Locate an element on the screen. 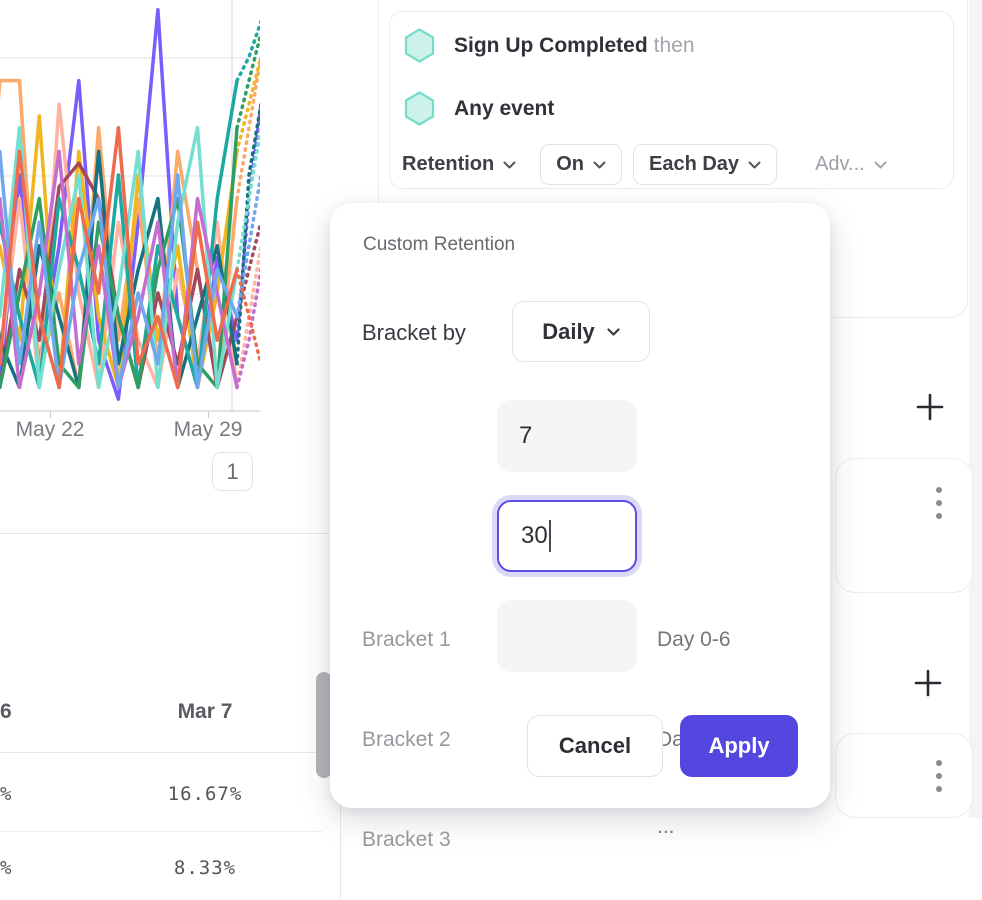 The height and width of the screenshot is (900, 982). bracket-by-label: Bracket by is located at coordinates (414, 332).